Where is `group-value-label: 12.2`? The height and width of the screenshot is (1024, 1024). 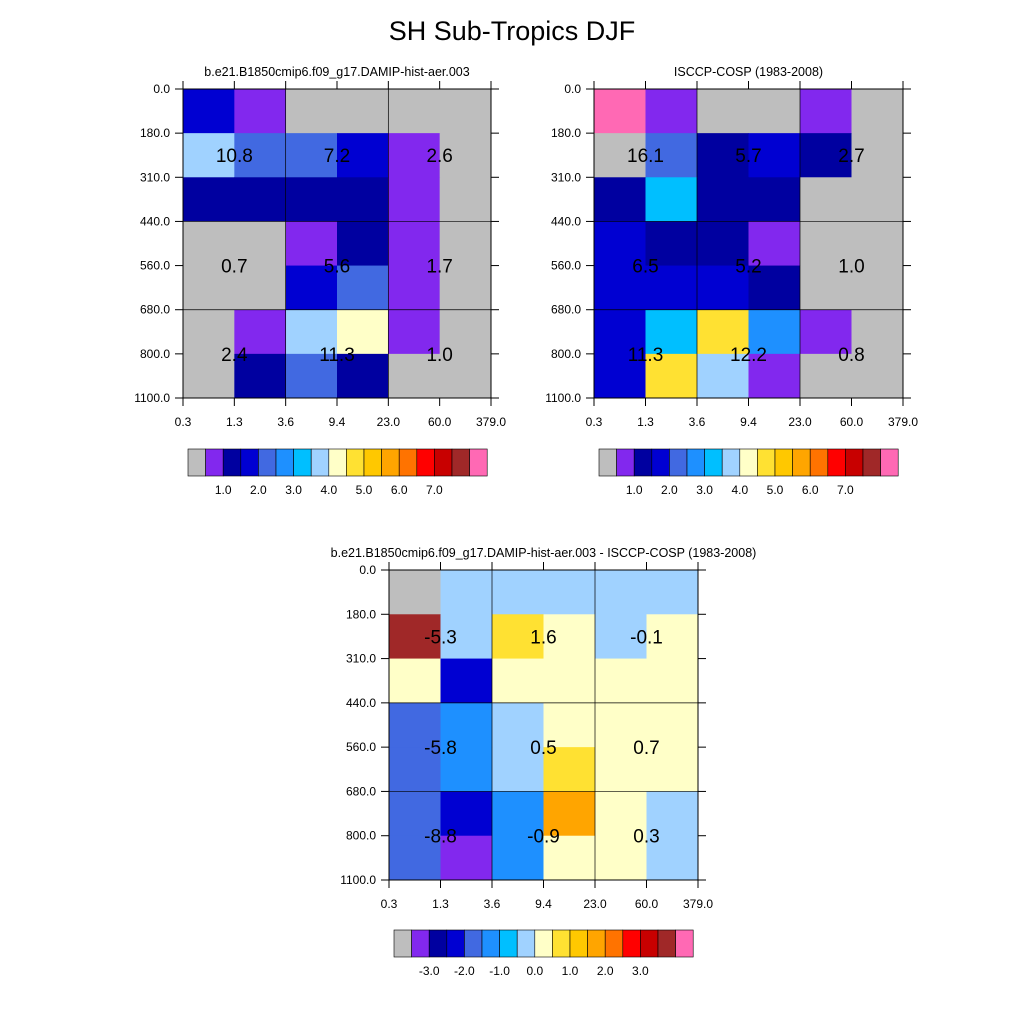
group-value-label: 12.2 is located at coordinates (748, 355).